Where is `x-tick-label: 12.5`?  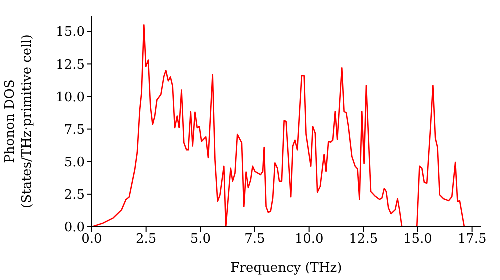
x-tick-label: 12.5 is located at coordinates (363, 240).